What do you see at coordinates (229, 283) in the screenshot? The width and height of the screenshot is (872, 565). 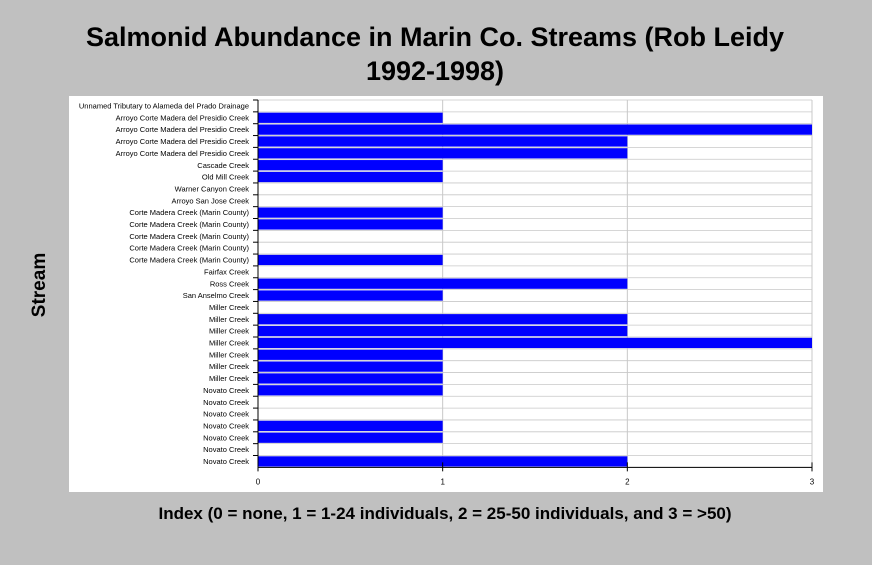 I see `category-label: Ross Creek` at bounding box center [229, 283].